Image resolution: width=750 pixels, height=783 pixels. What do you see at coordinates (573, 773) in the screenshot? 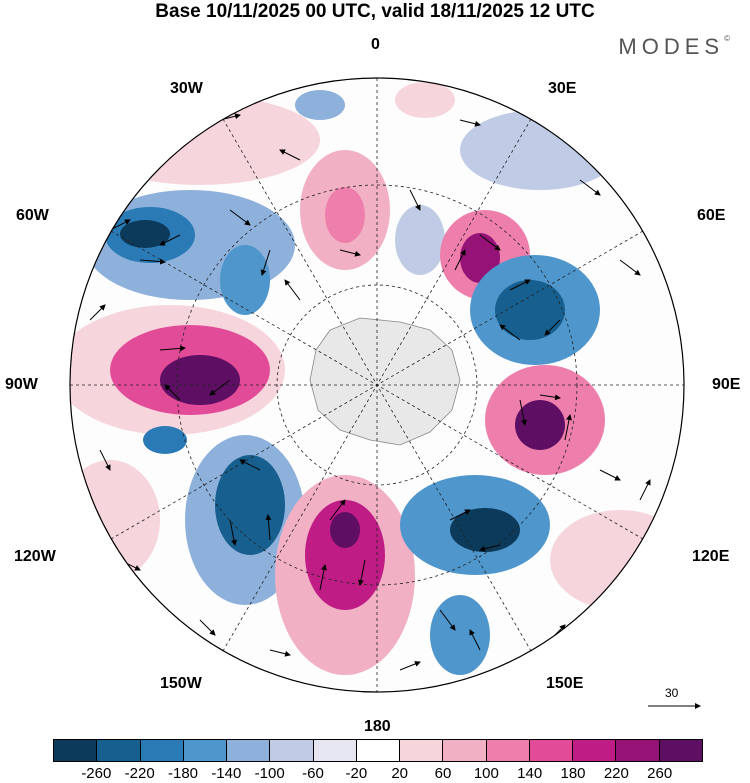
I see `colorbar-tick: 180` at bounding box center [573, 773].